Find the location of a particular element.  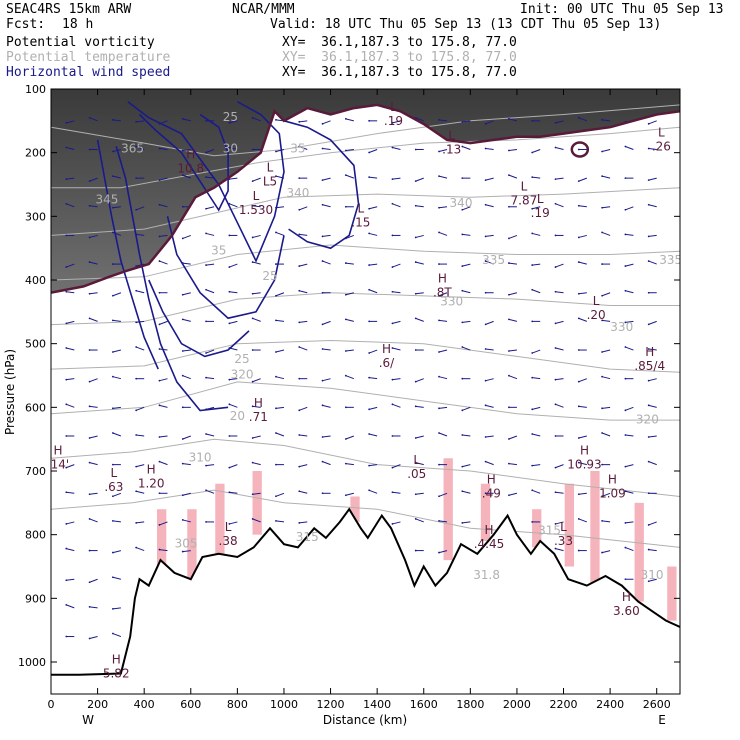

y-tick-label: 600 is located at coordinates (35, 407).